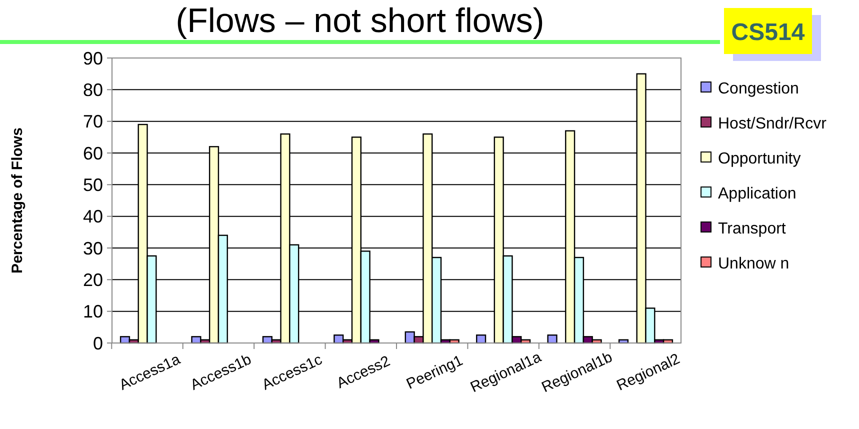 The width and height of the screenshot is (859, 429). I want to click on y-tick-label: 80, so click(92, 90).